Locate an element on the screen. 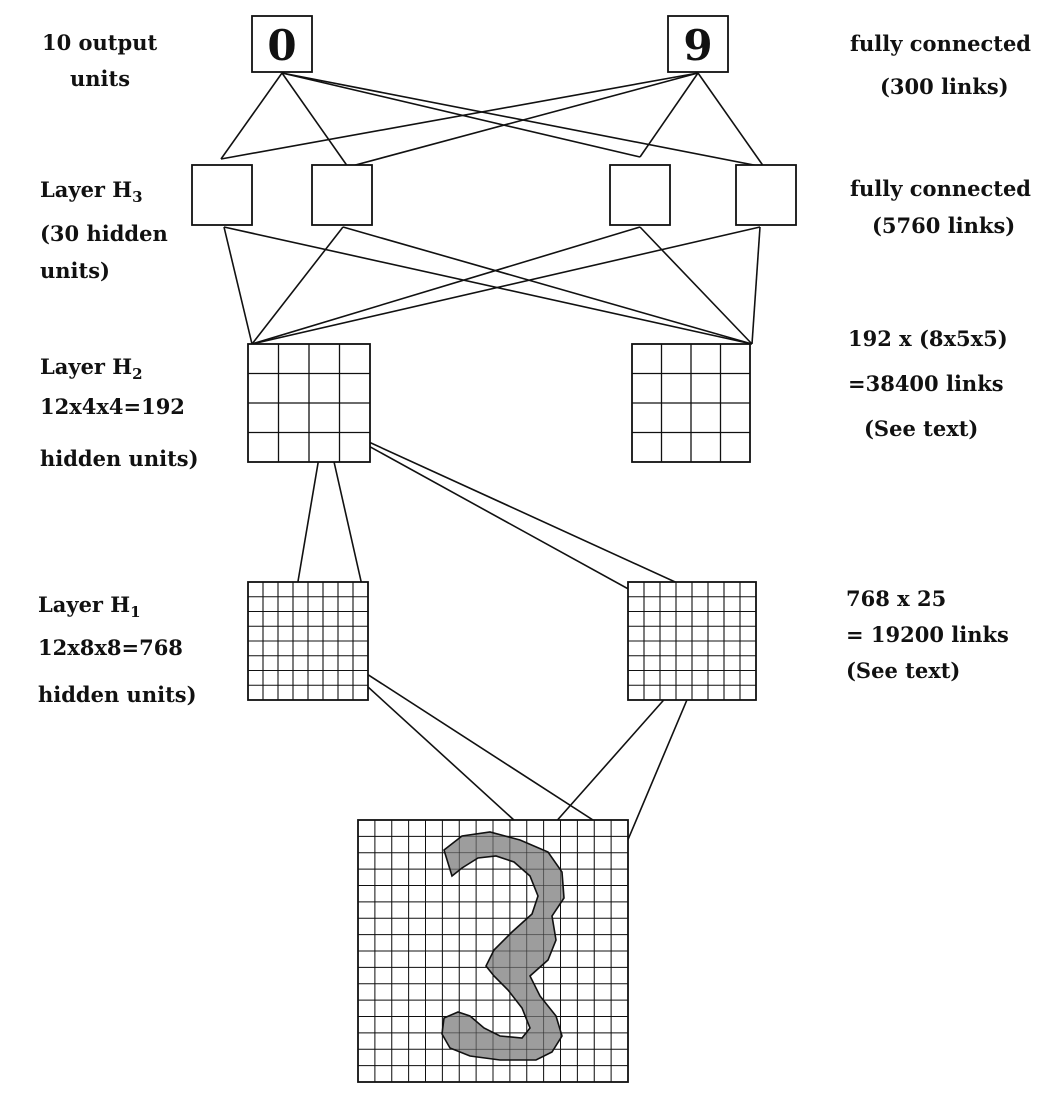  h1-connection-note: (See text) is located at coordinates (903, 671).